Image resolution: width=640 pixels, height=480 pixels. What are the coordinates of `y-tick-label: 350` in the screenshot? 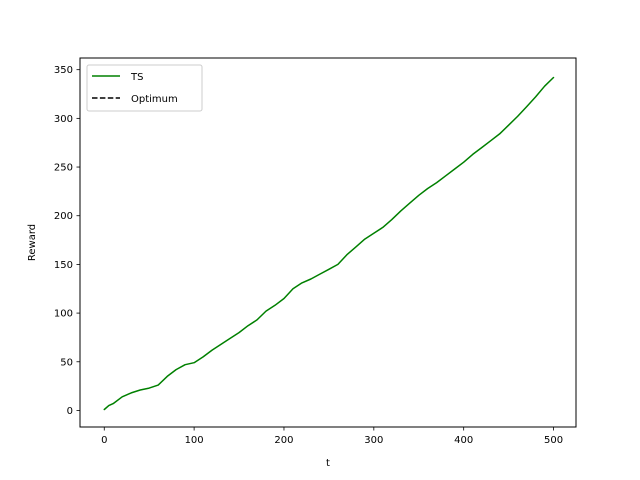 It's located at (63, 70).